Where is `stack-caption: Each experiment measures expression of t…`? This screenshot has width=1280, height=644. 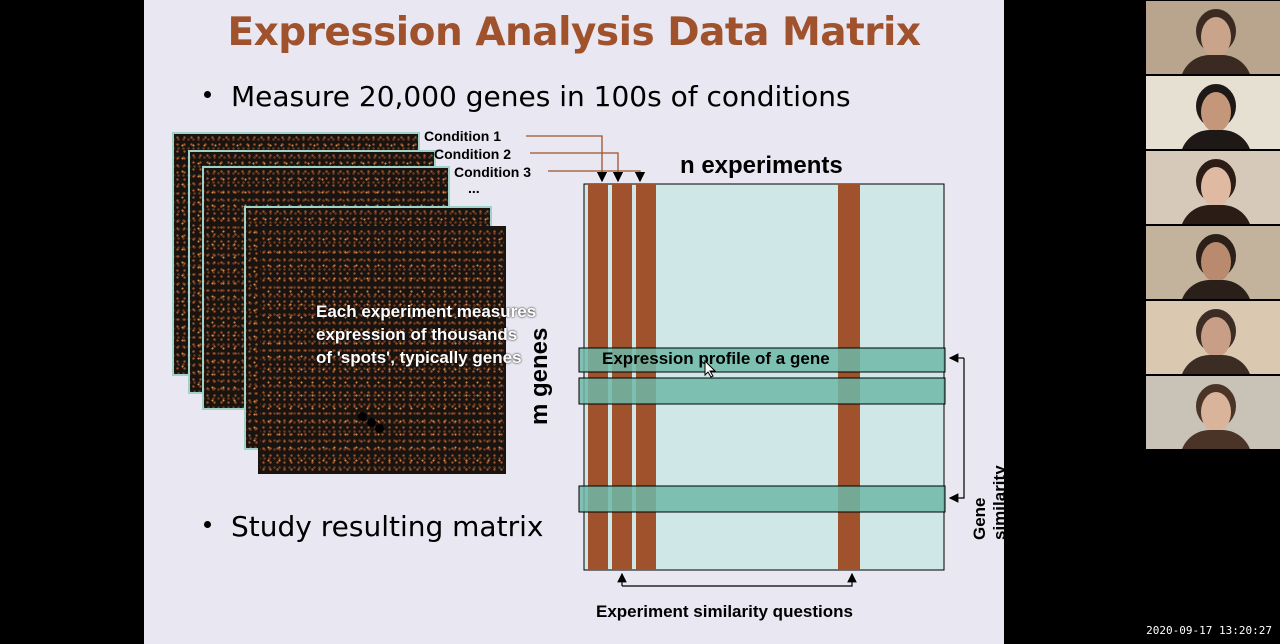
stack-caption: Each experiment measures expression of t… is located at coordinates (426, 334).